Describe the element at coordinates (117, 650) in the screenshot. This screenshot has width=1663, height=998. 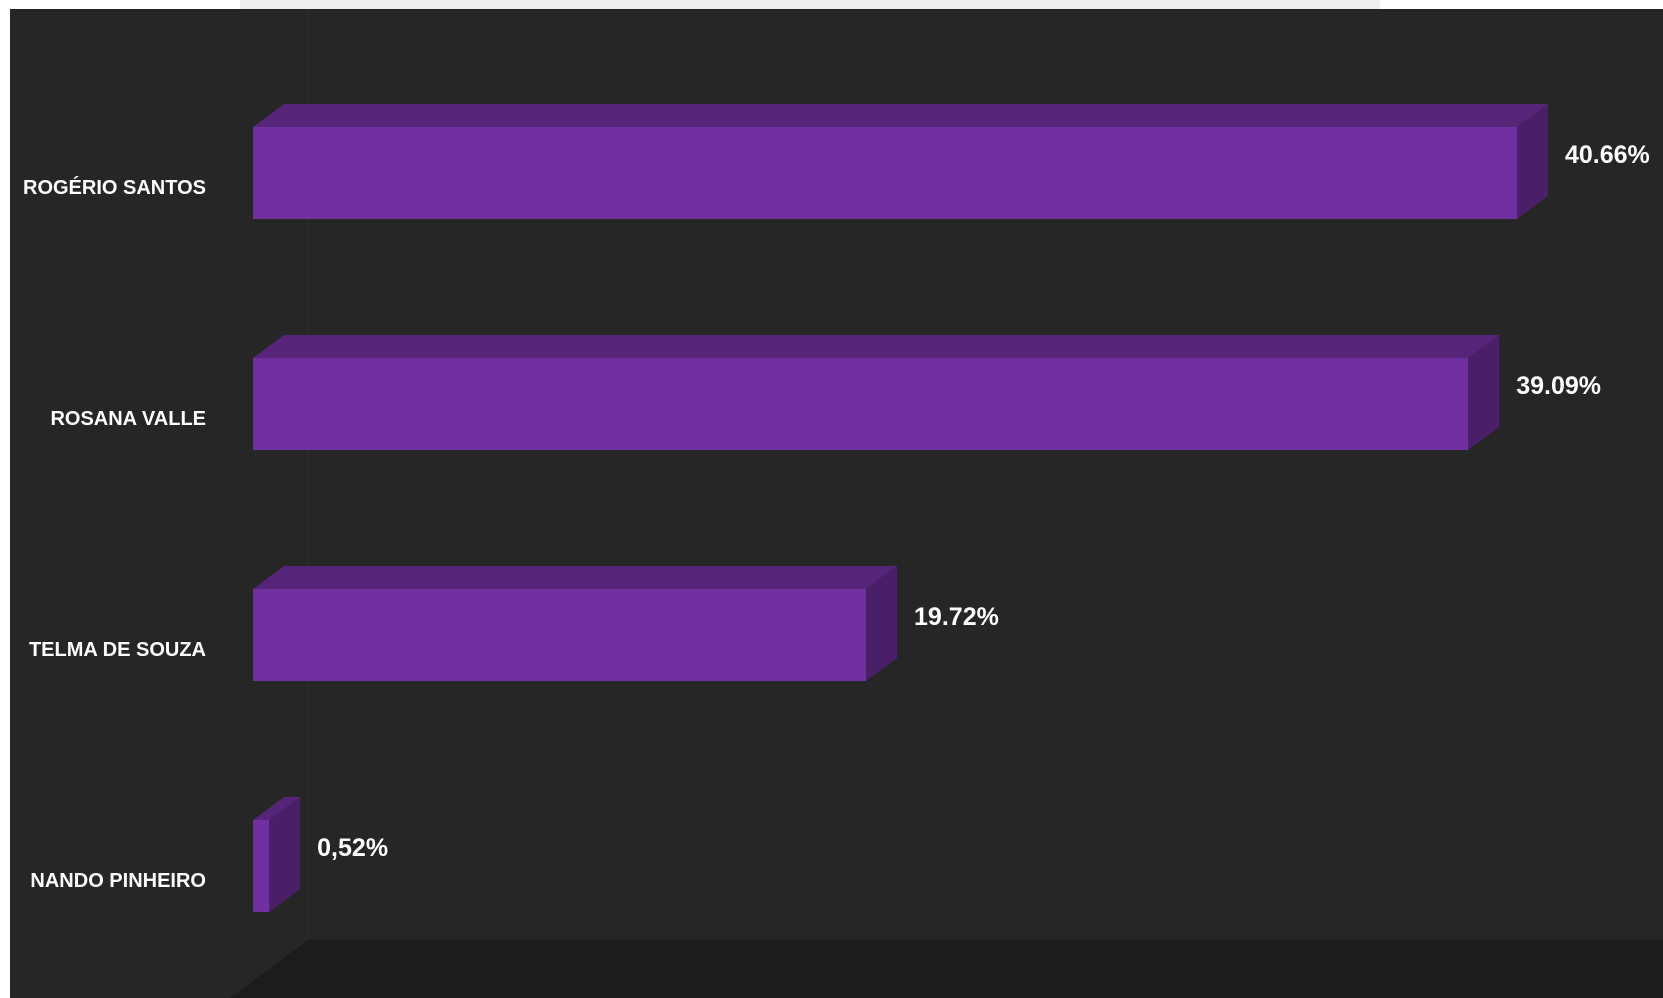
I see `category-label: TELMA DE SOUZA` at that location.